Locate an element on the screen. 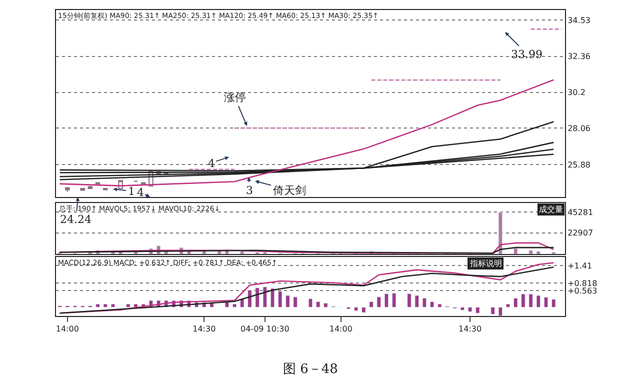 Image resolution: width=635 pixels, height=377 pixels. y-tick-label: 34.53 is located at coordinates (579, 20).